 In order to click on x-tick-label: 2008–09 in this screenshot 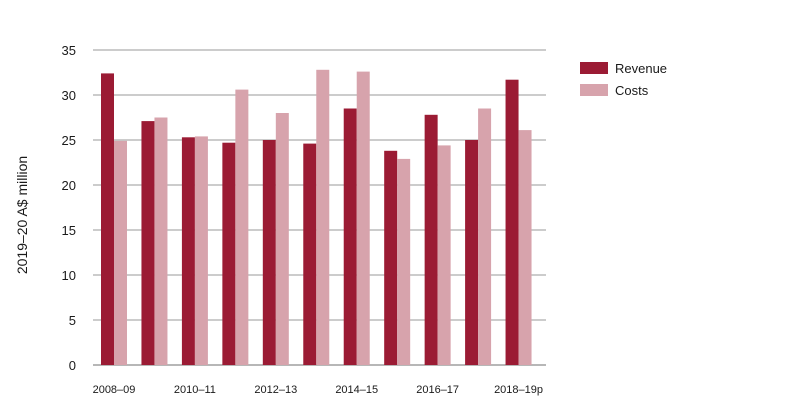, I will do `click(114, 390)`.